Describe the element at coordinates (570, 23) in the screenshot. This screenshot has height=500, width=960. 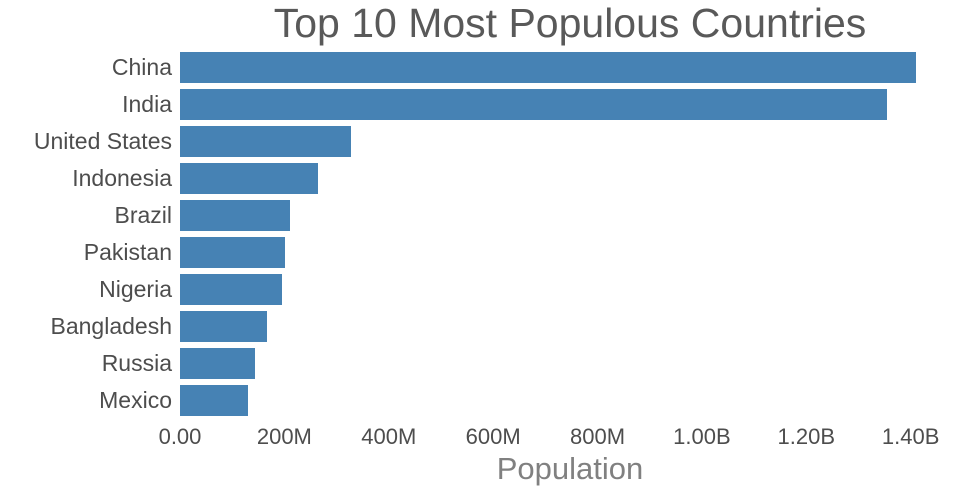
I see `chart-title: Top 10 Most Populous Countries` at that location.